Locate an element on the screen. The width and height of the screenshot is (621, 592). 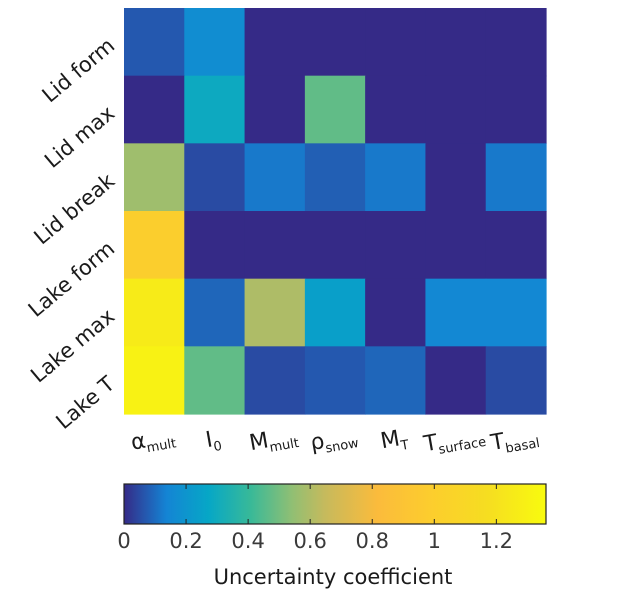
column-label: ρsnow is located at coordinates (334, 441).